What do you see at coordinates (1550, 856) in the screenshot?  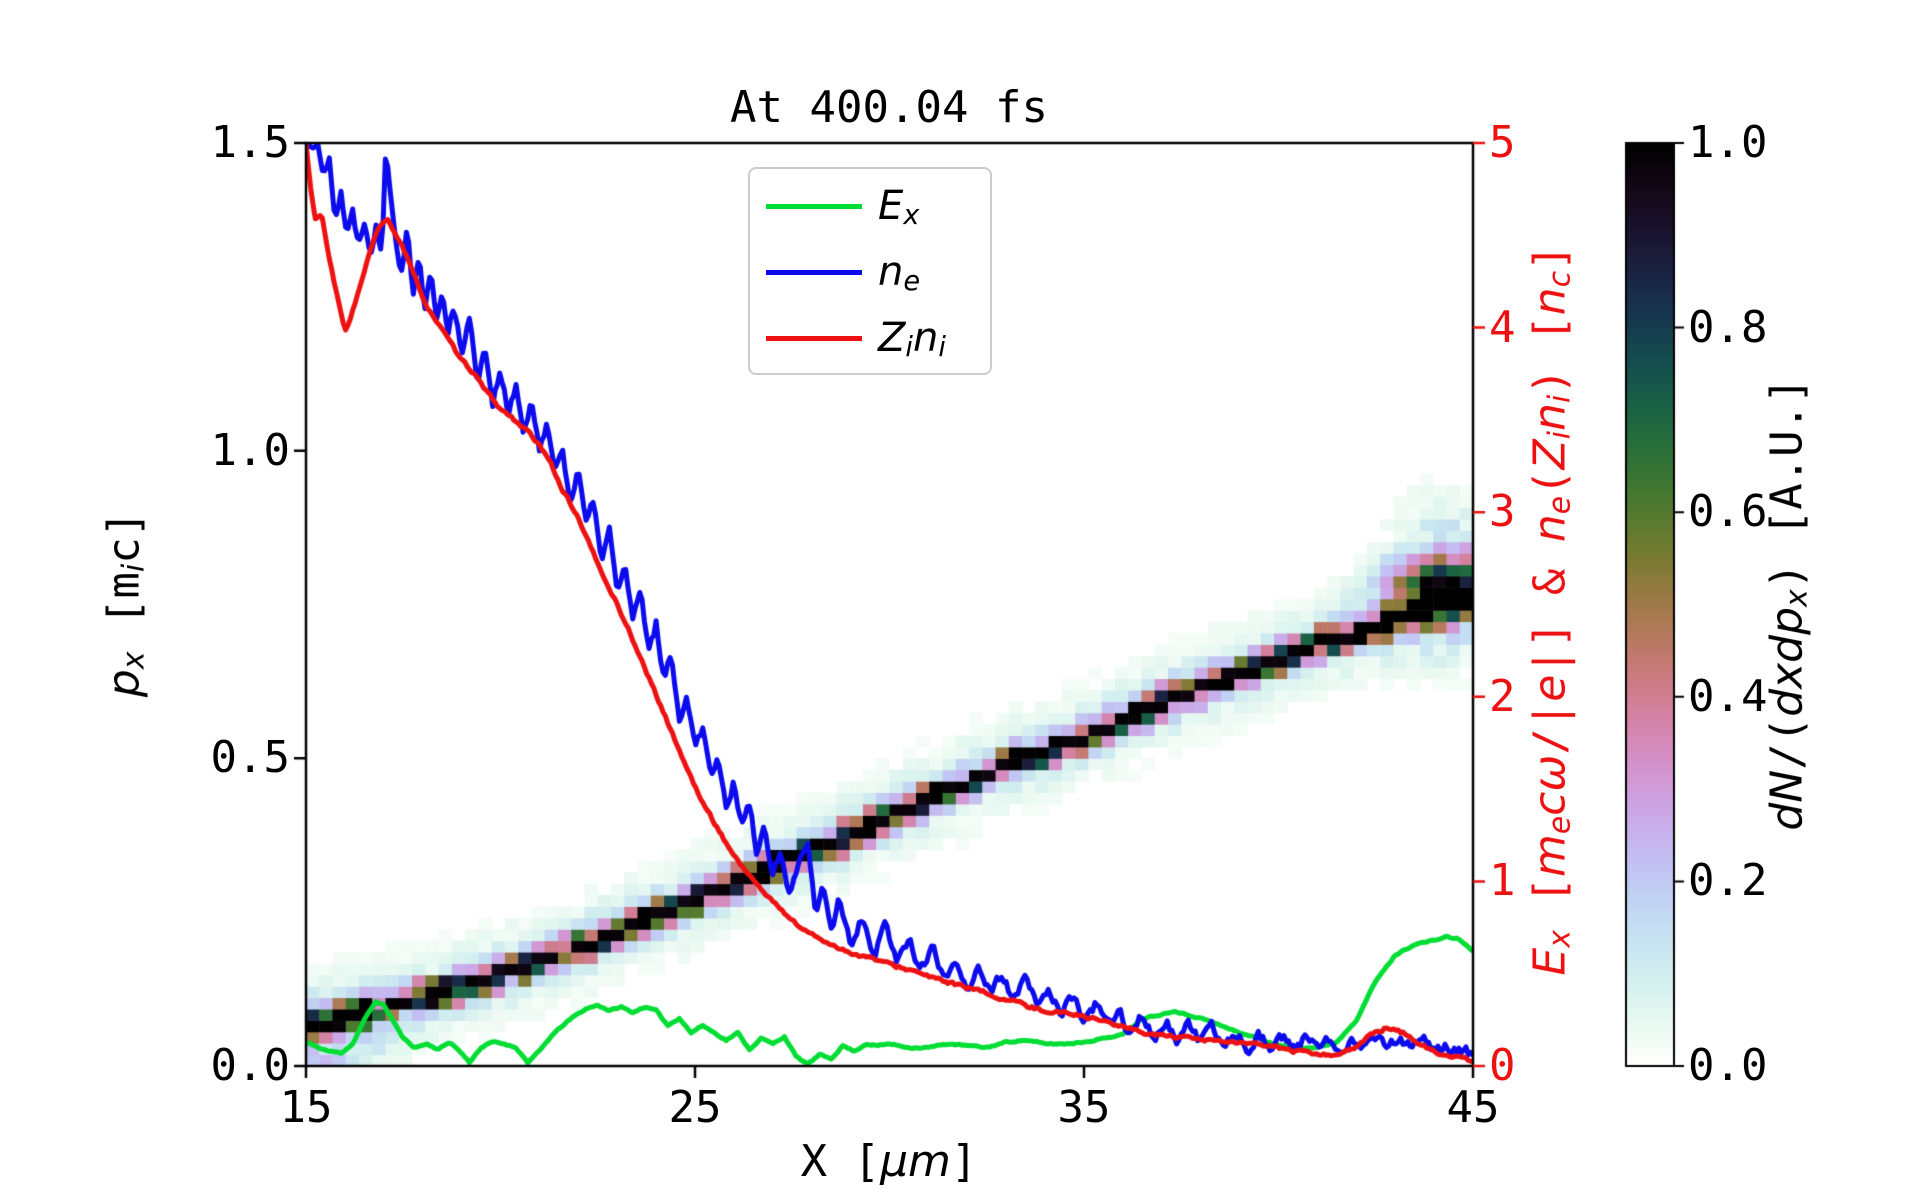 I see `label-segment: m` at bounding box center [1550, 856].